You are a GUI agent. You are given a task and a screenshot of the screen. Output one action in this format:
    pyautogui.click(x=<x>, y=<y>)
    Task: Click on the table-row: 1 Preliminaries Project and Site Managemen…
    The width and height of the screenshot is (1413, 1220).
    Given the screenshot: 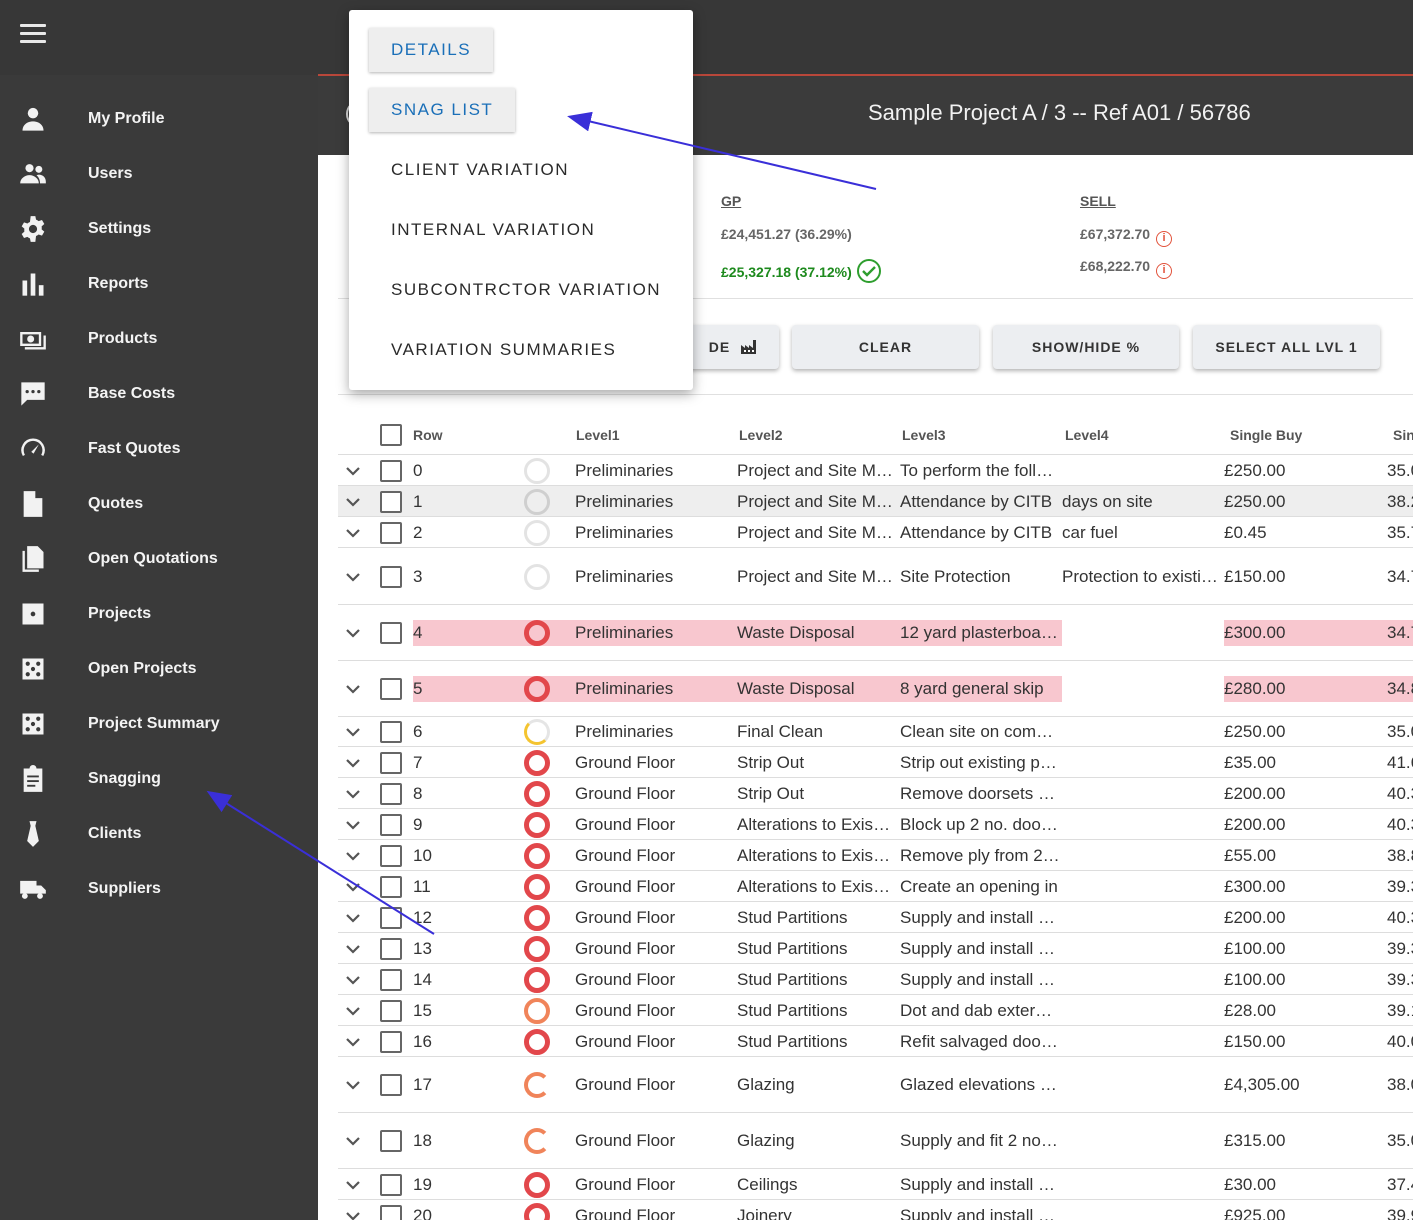 What is the action you would take?
    pyautogui.click(x=875, y=501)
    